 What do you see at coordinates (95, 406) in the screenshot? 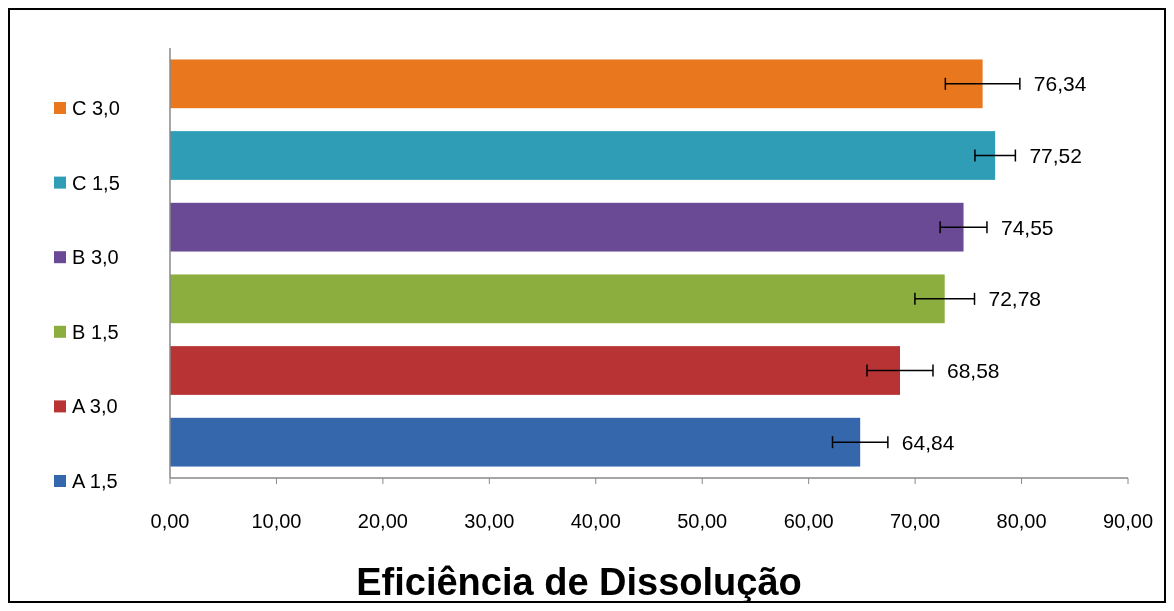
I see `legend-label: A 3,0` at bounding box center [95, 406].